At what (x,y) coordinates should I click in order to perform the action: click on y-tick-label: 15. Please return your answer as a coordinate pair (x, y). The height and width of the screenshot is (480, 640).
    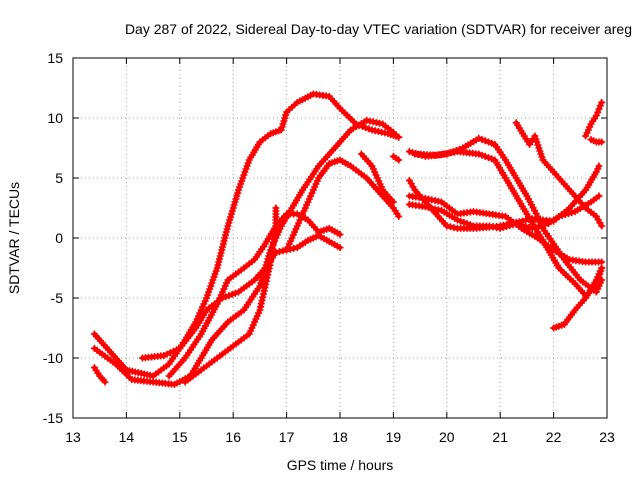
    Looking at the image, I should click on (55, 58).